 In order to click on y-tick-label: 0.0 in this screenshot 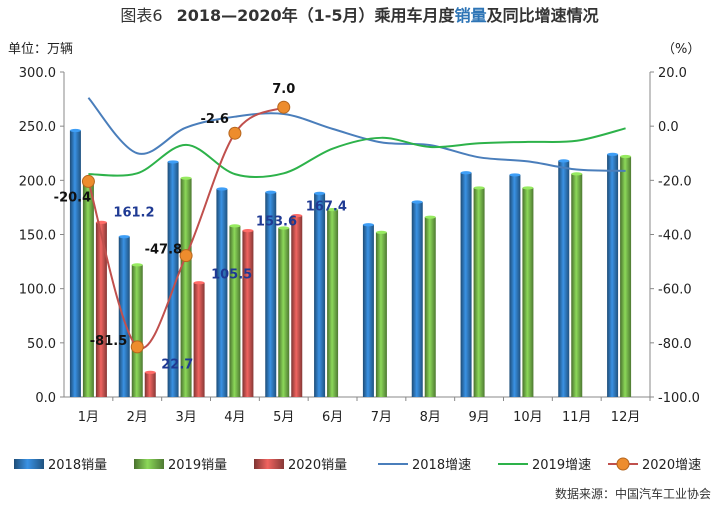, I will do `click(45, 398)`.